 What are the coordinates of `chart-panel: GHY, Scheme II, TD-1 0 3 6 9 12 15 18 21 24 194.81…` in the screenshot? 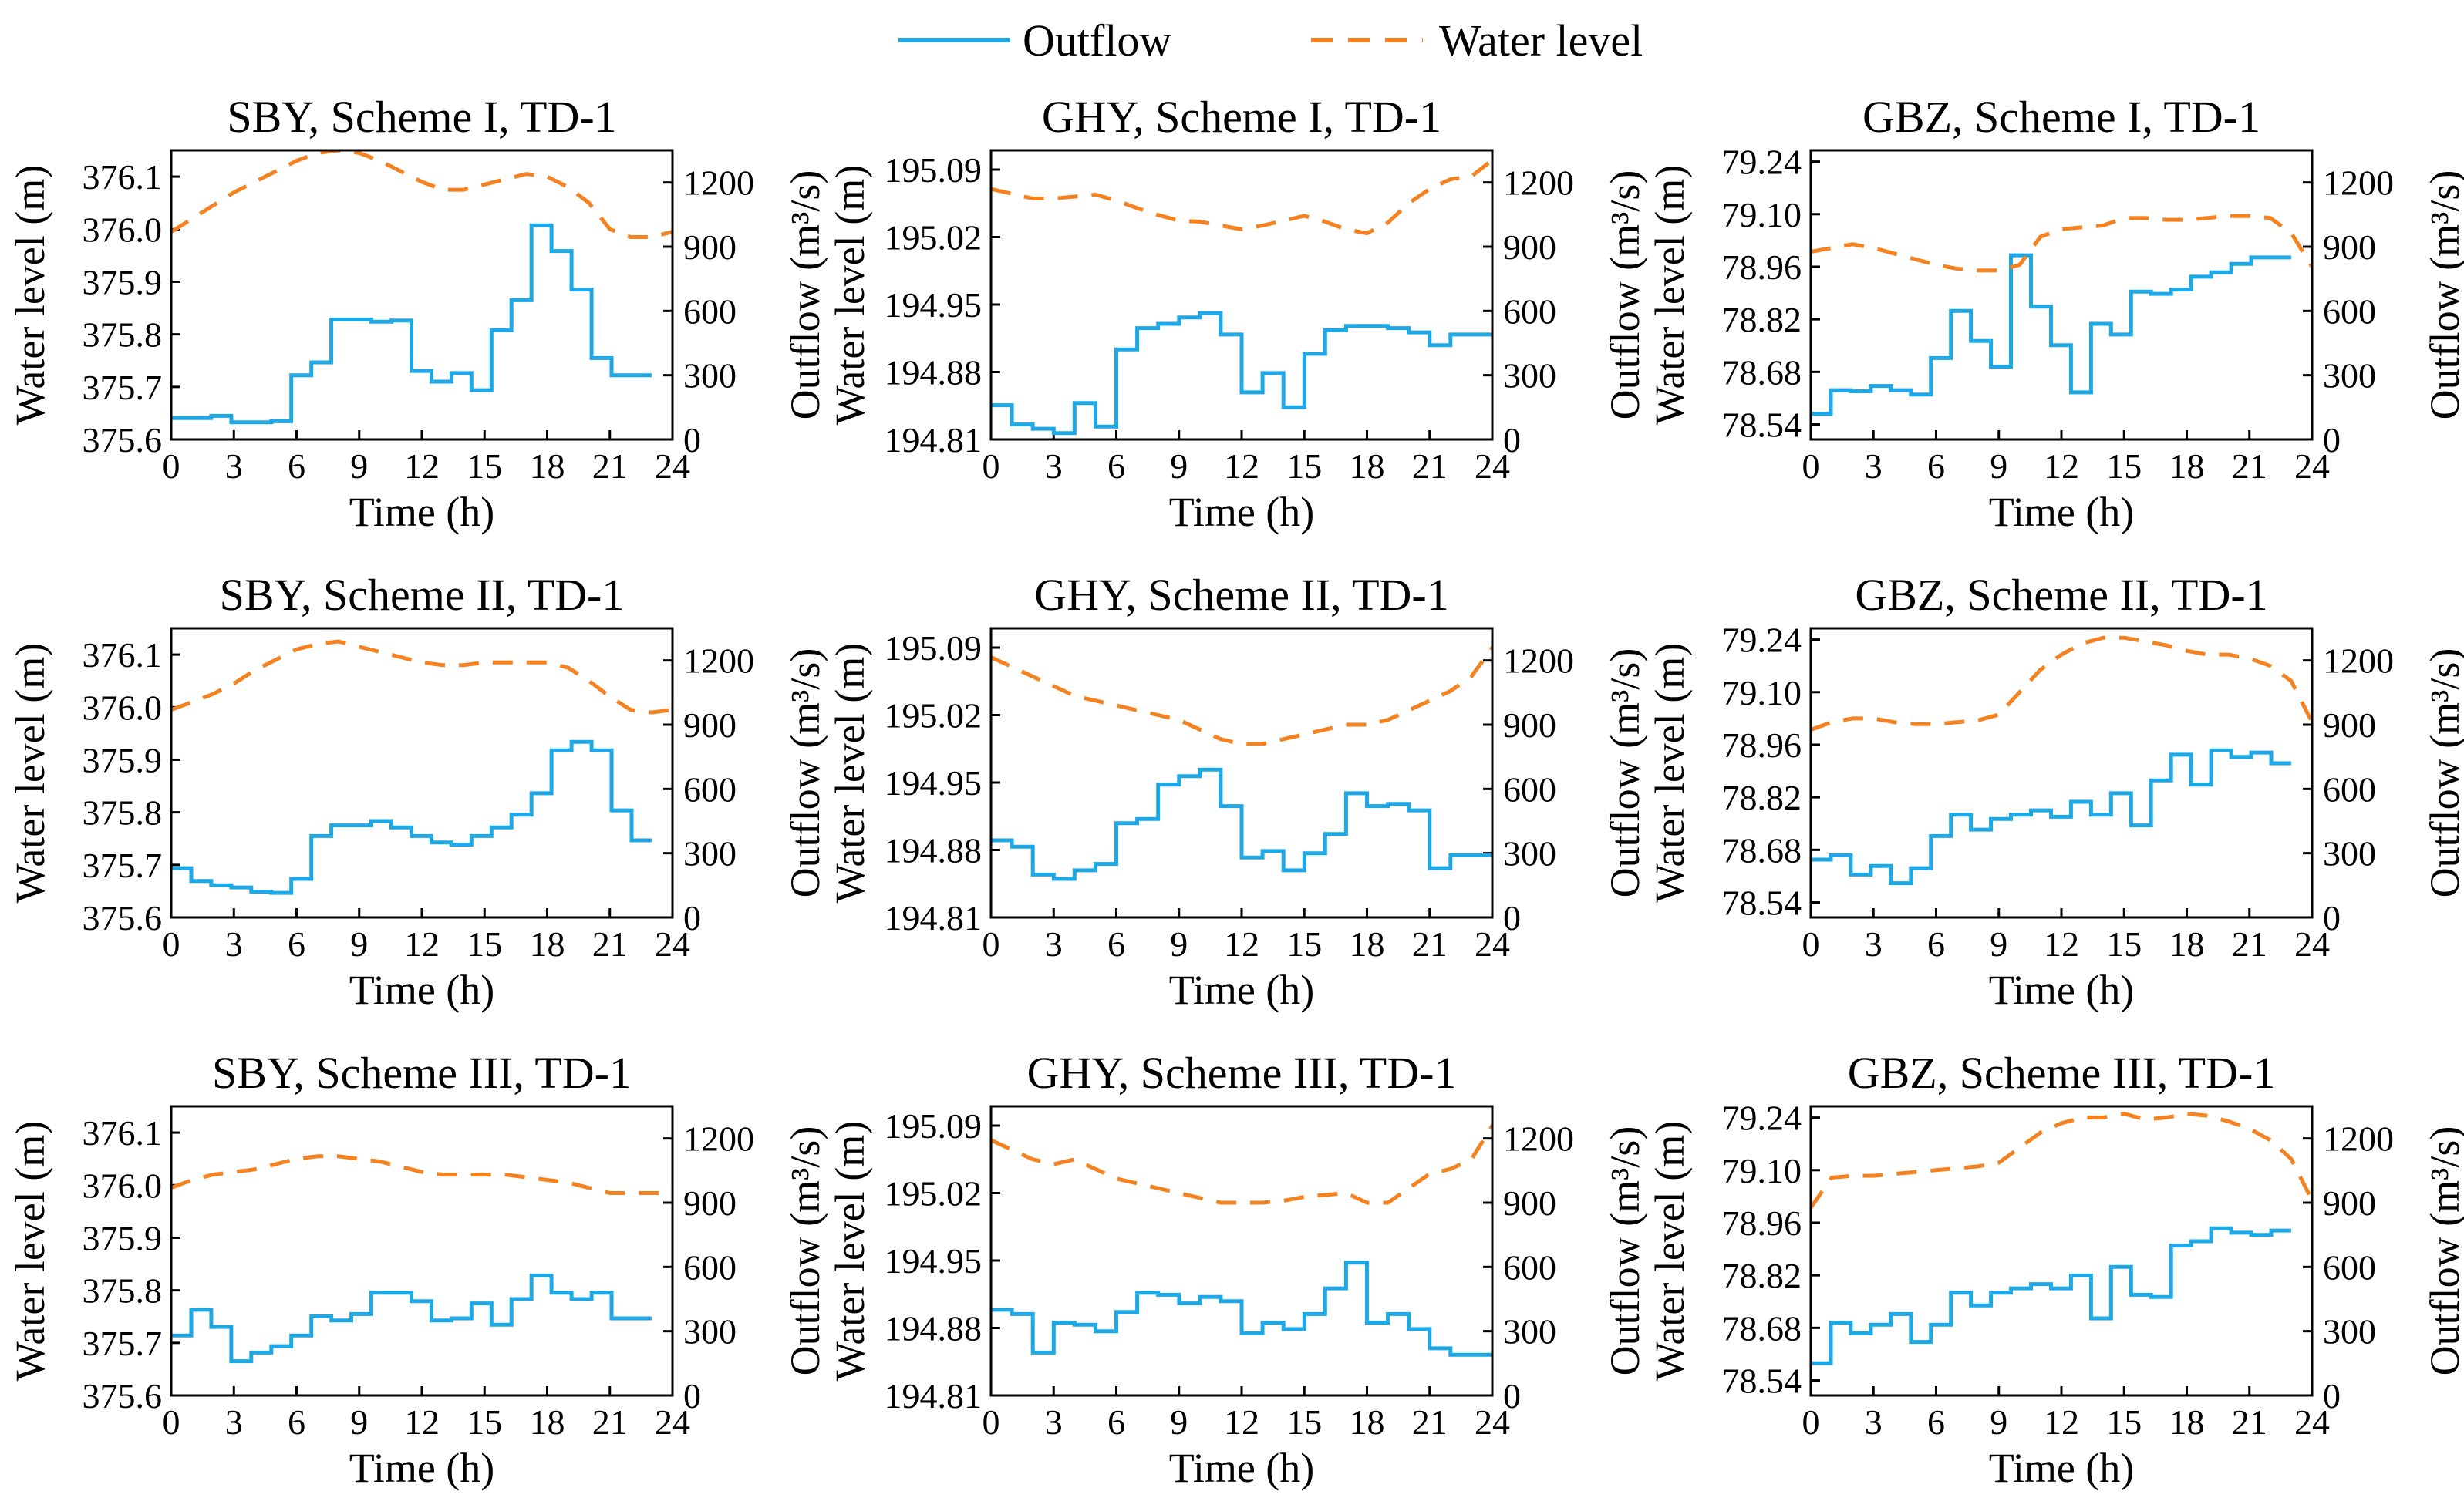 It's located at (1237, 791).